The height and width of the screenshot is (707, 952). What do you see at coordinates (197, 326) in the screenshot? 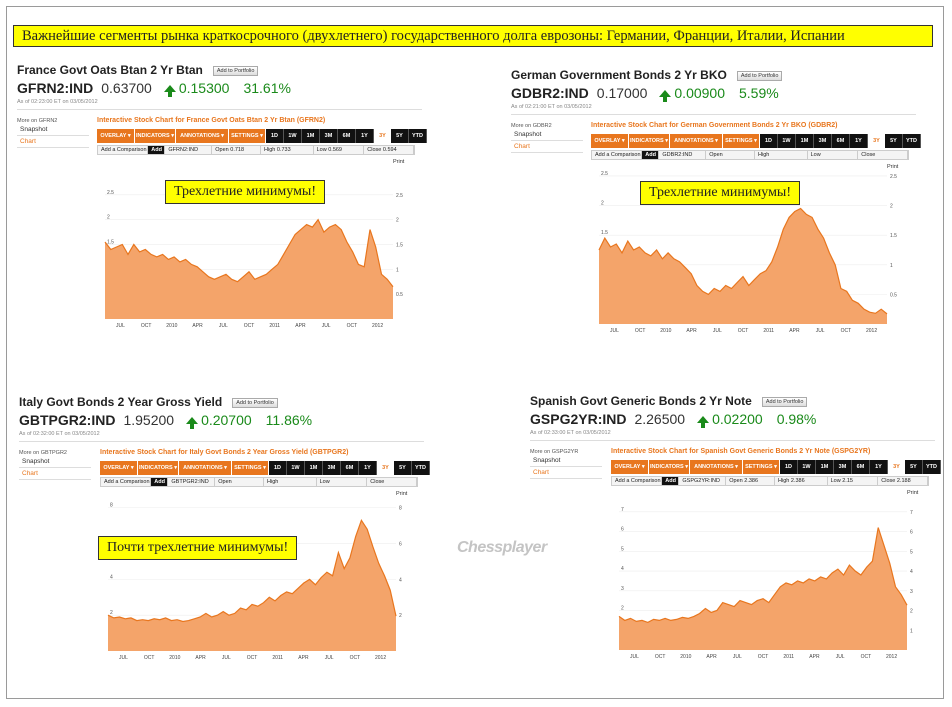
I see `x-tick-label: APR` at bounding box center [197, 326].